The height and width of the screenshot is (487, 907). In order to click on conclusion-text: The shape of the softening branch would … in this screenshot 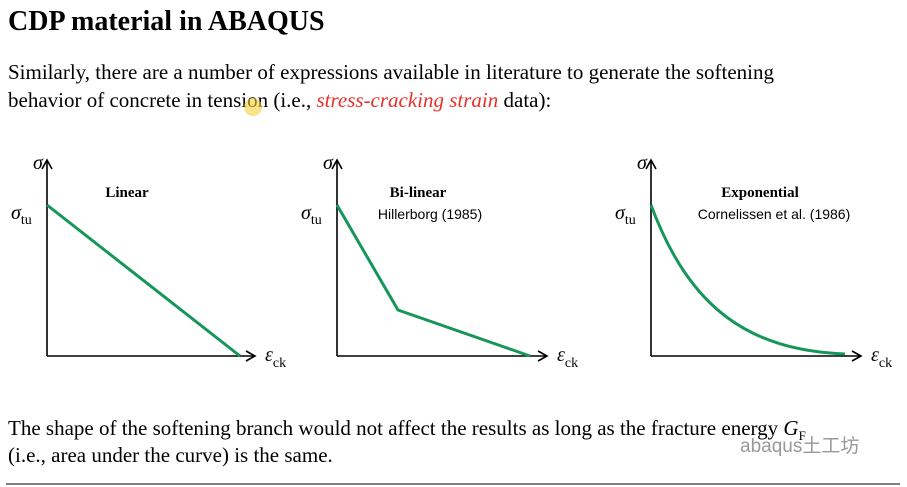, I will do `click(395, 428)`.